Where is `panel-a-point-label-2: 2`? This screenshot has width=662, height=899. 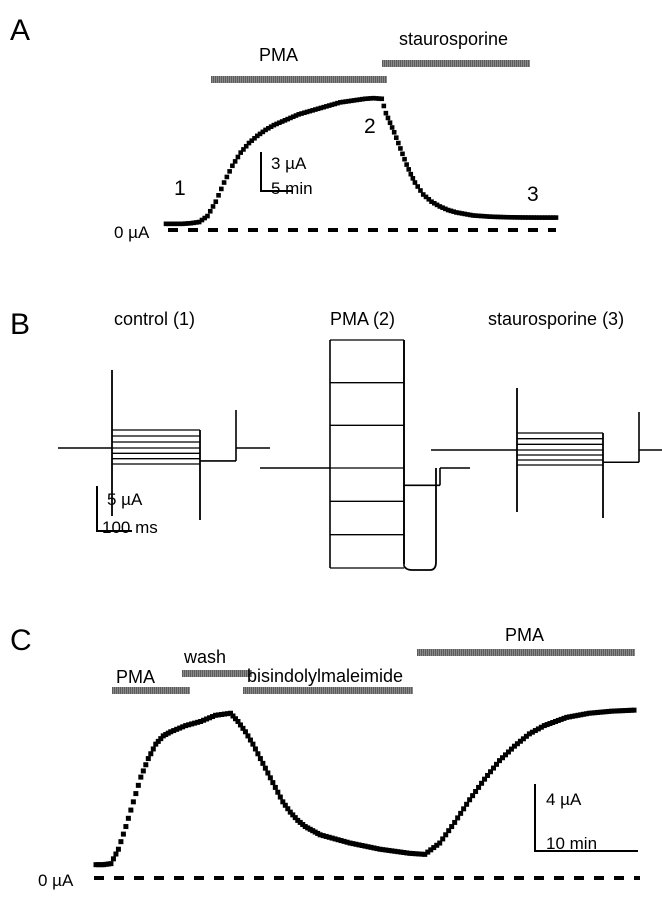 panel-a-point-label-2: 2 is located at coordinates (370, 126).